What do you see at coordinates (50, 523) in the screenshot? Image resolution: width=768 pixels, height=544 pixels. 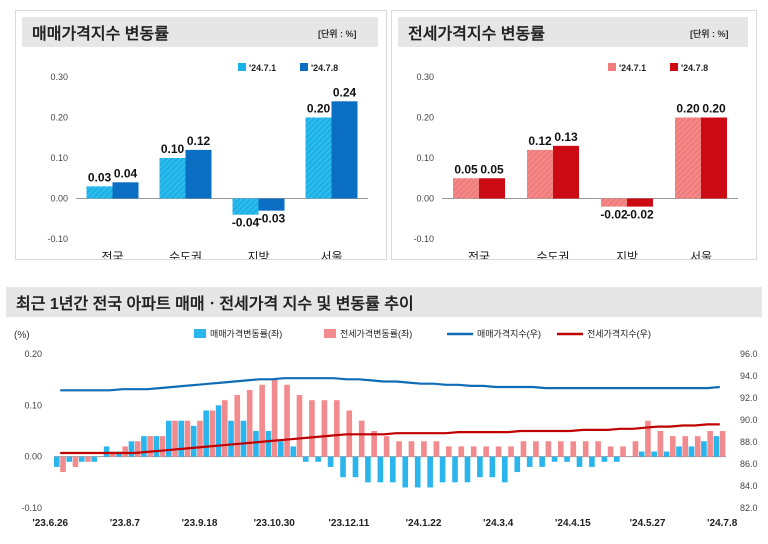 I see `x-tick-label: '23.6.26` at bounding box center [50, 523].